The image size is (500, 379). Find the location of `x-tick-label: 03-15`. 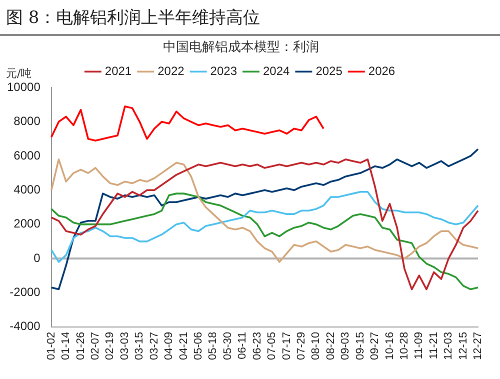

x-tick-label: 03-15 is located at coordinates (140, 346).